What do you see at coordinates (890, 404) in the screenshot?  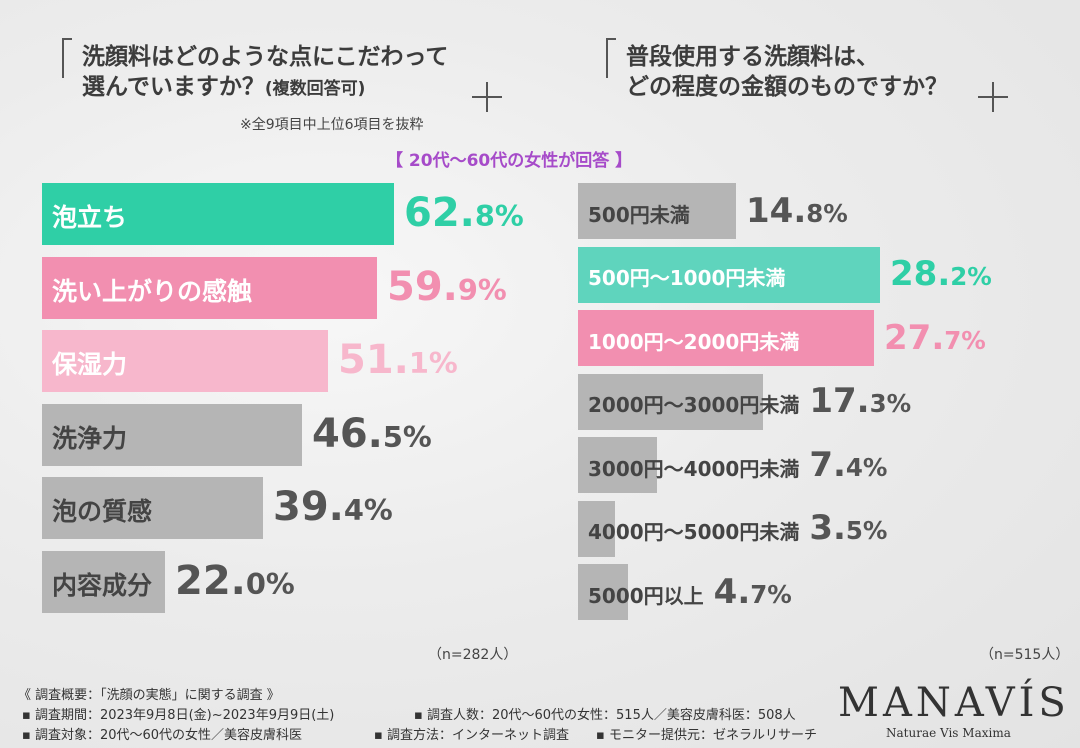 I see `bar-value-frac: 3%` at bounding box center [890, 404].